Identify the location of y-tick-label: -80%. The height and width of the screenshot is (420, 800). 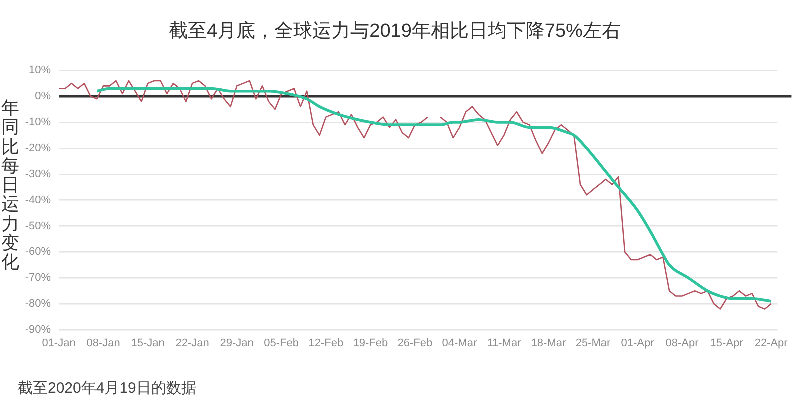
(38, 304).